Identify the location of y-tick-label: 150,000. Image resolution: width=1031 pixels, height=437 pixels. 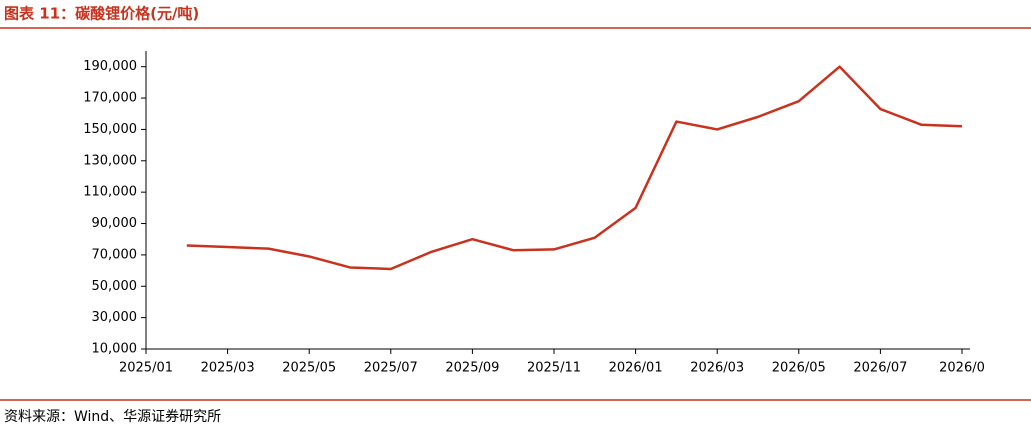
(110, 129).